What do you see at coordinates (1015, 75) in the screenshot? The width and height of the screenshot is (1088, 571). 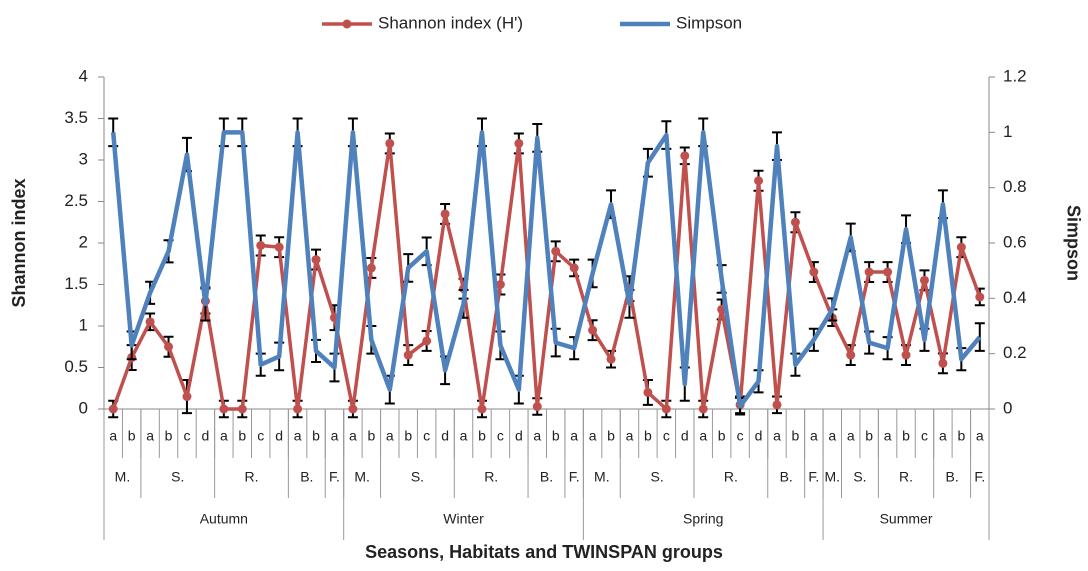 I see `y2-tick-label: 1.2` at bounding box center [1015, 75].